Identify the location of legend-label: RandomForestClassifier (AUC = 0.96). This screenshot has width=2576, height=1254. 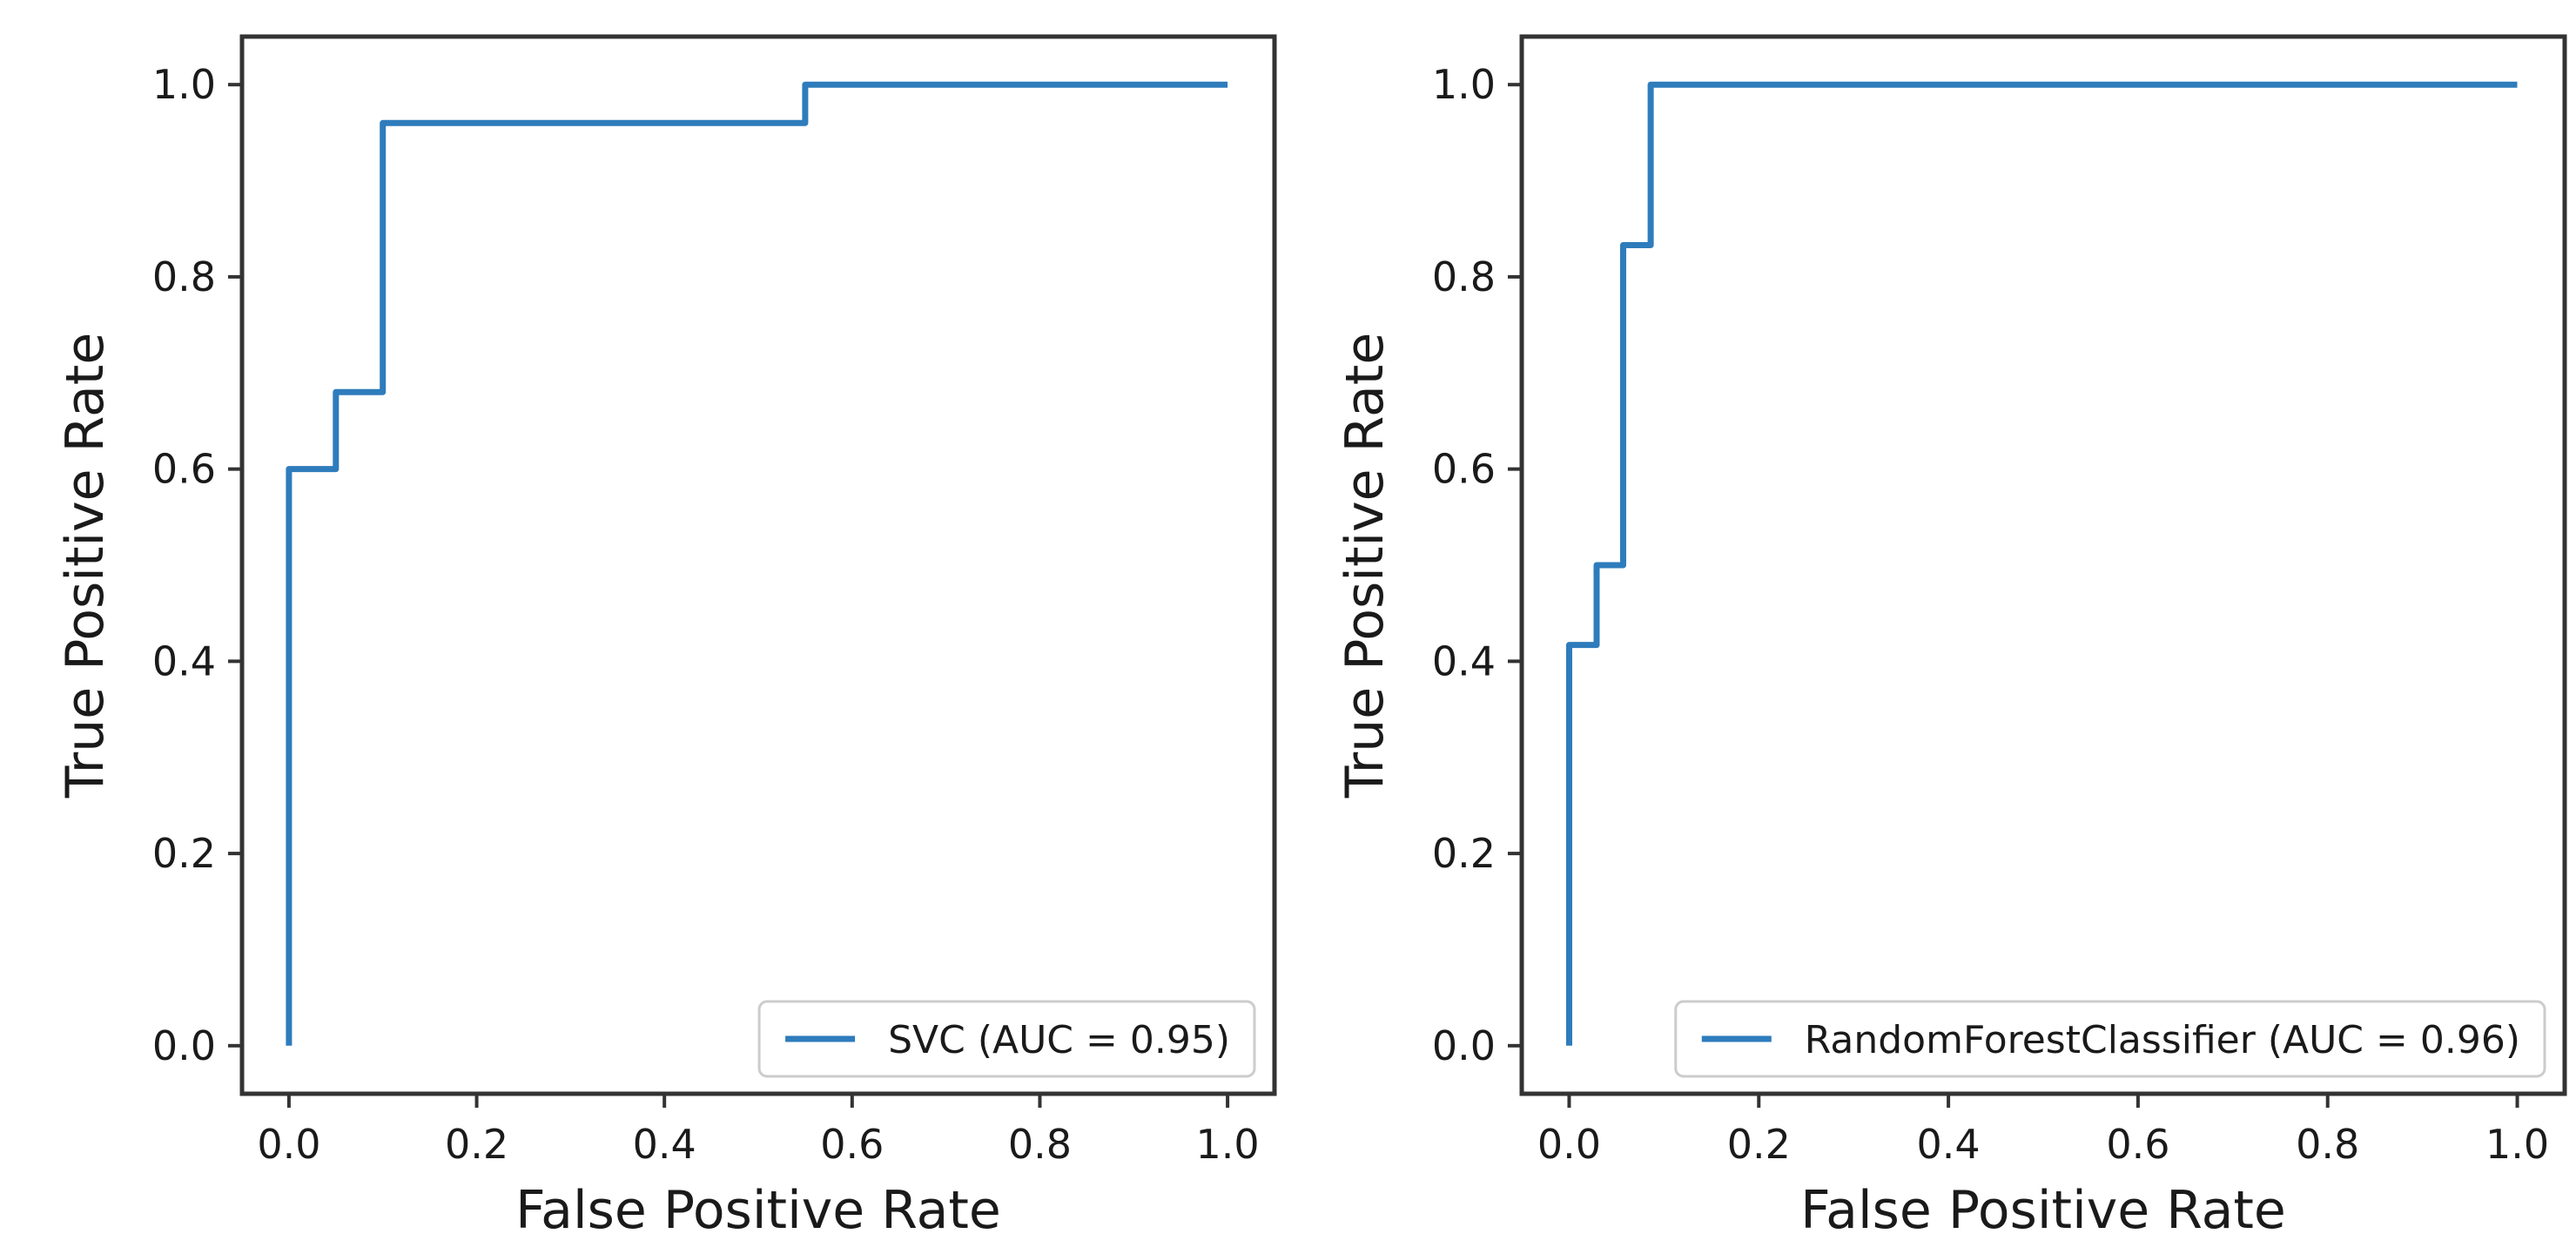
(2162, 1040).